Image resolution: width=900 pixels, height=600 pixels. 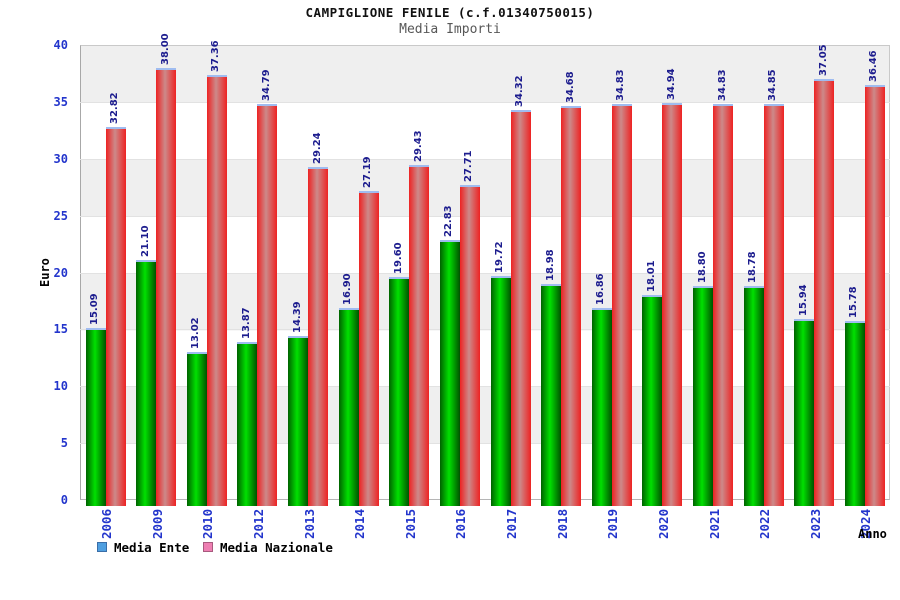 I want to click on bar-value-label: 15.09, so click(x=94, y=309).